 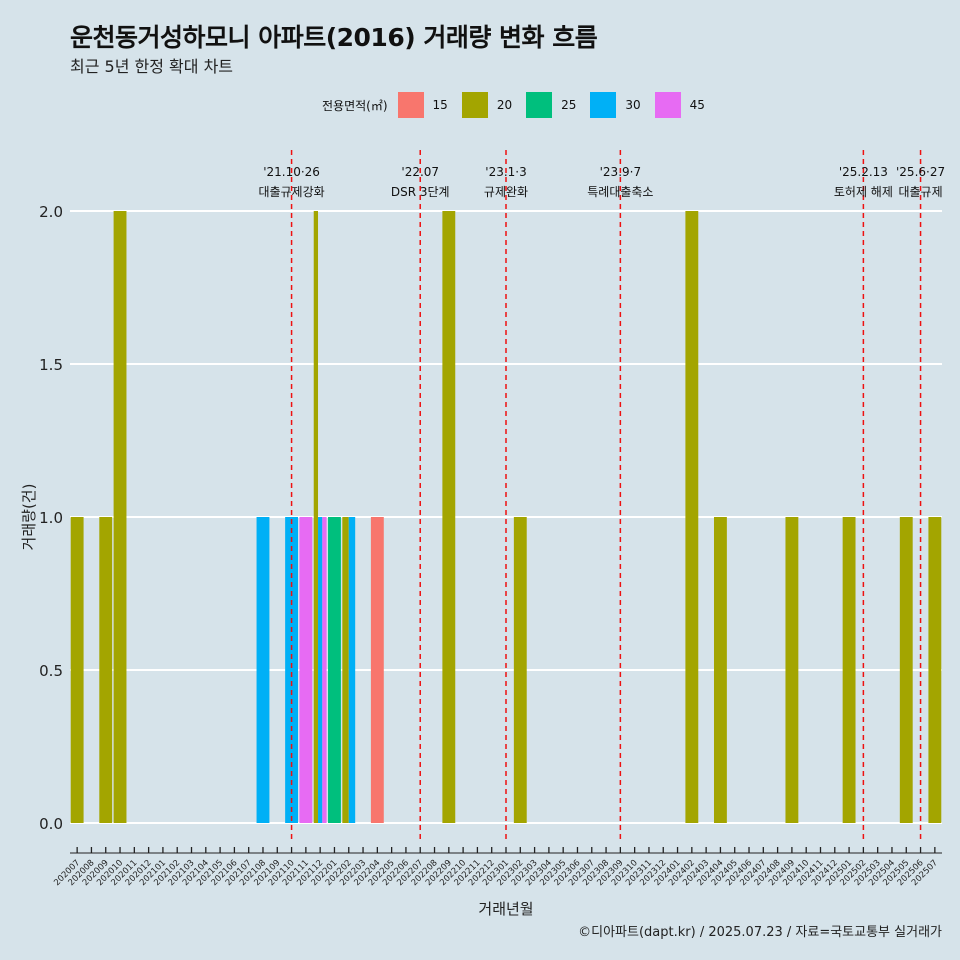 I want to click on event-label: 규제완화, so click(x=506, y=192).